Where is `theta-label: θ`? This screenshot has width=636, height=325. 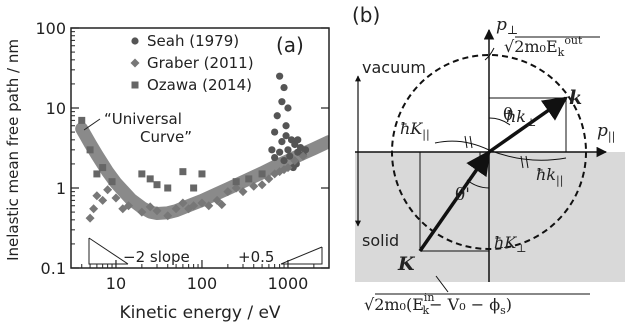 theta-label: θ is located at coordinates (508, 115).